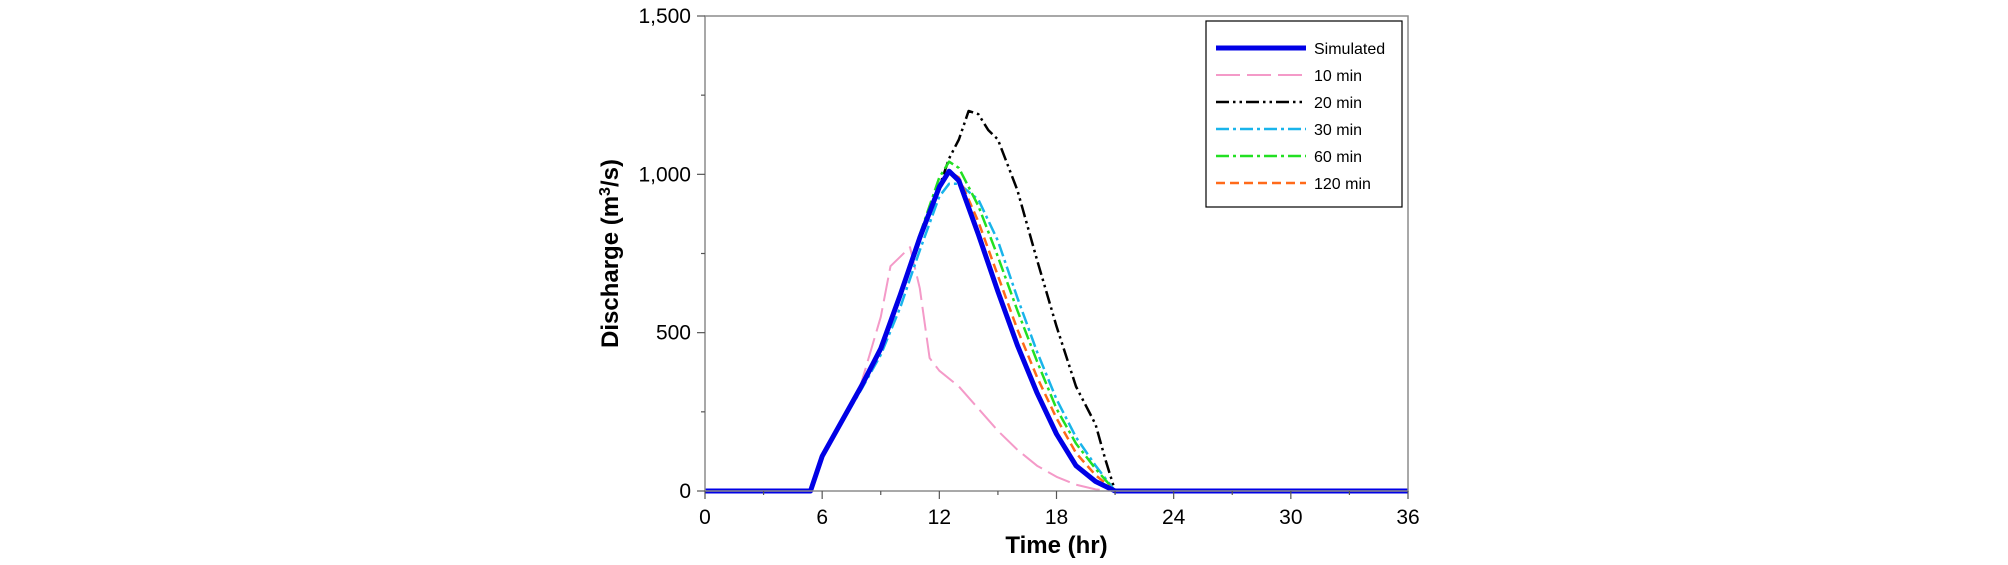 The width and height of the screenshot is (2008, 565). I want to click on y-tick-label: 0, so click(685, 491).